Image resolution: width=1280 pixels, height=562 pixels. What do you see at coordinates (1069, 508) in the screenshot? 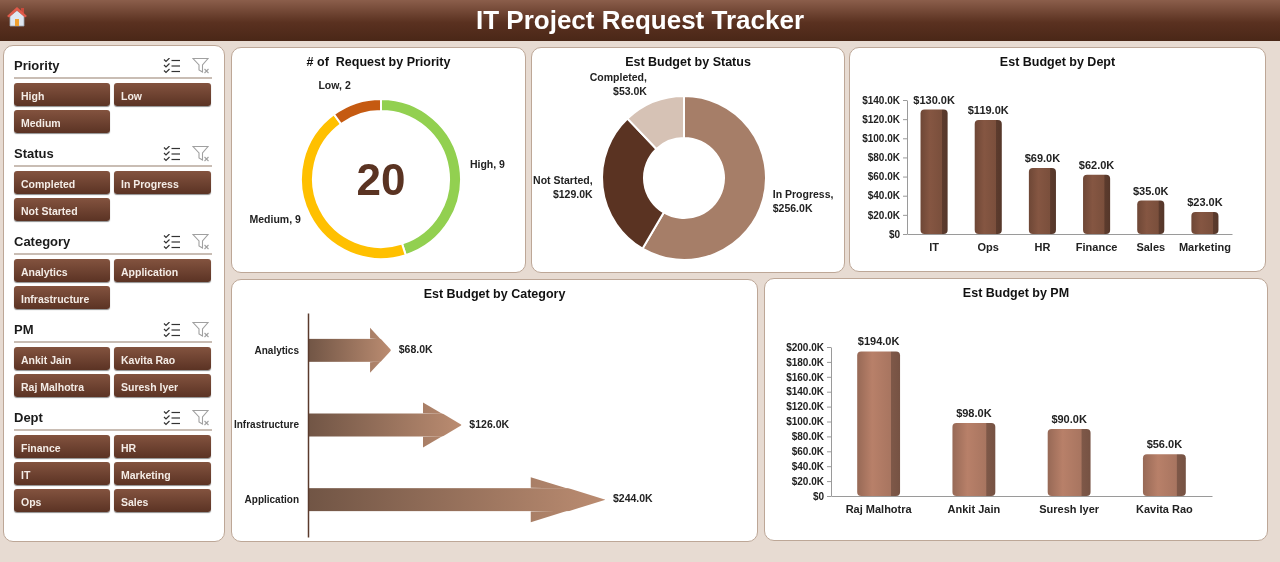
I see `x-tick-label: Suresh Iyer` at bounding box center [1069, 508].